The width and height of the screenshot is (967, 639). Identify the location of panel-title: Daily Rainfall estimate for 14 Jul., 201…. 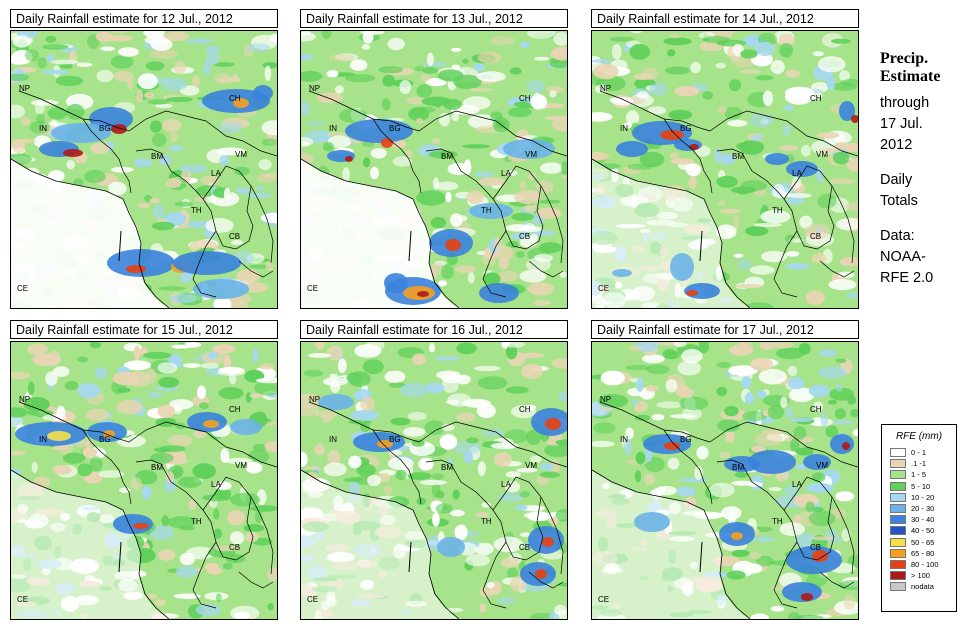
(725, 18).